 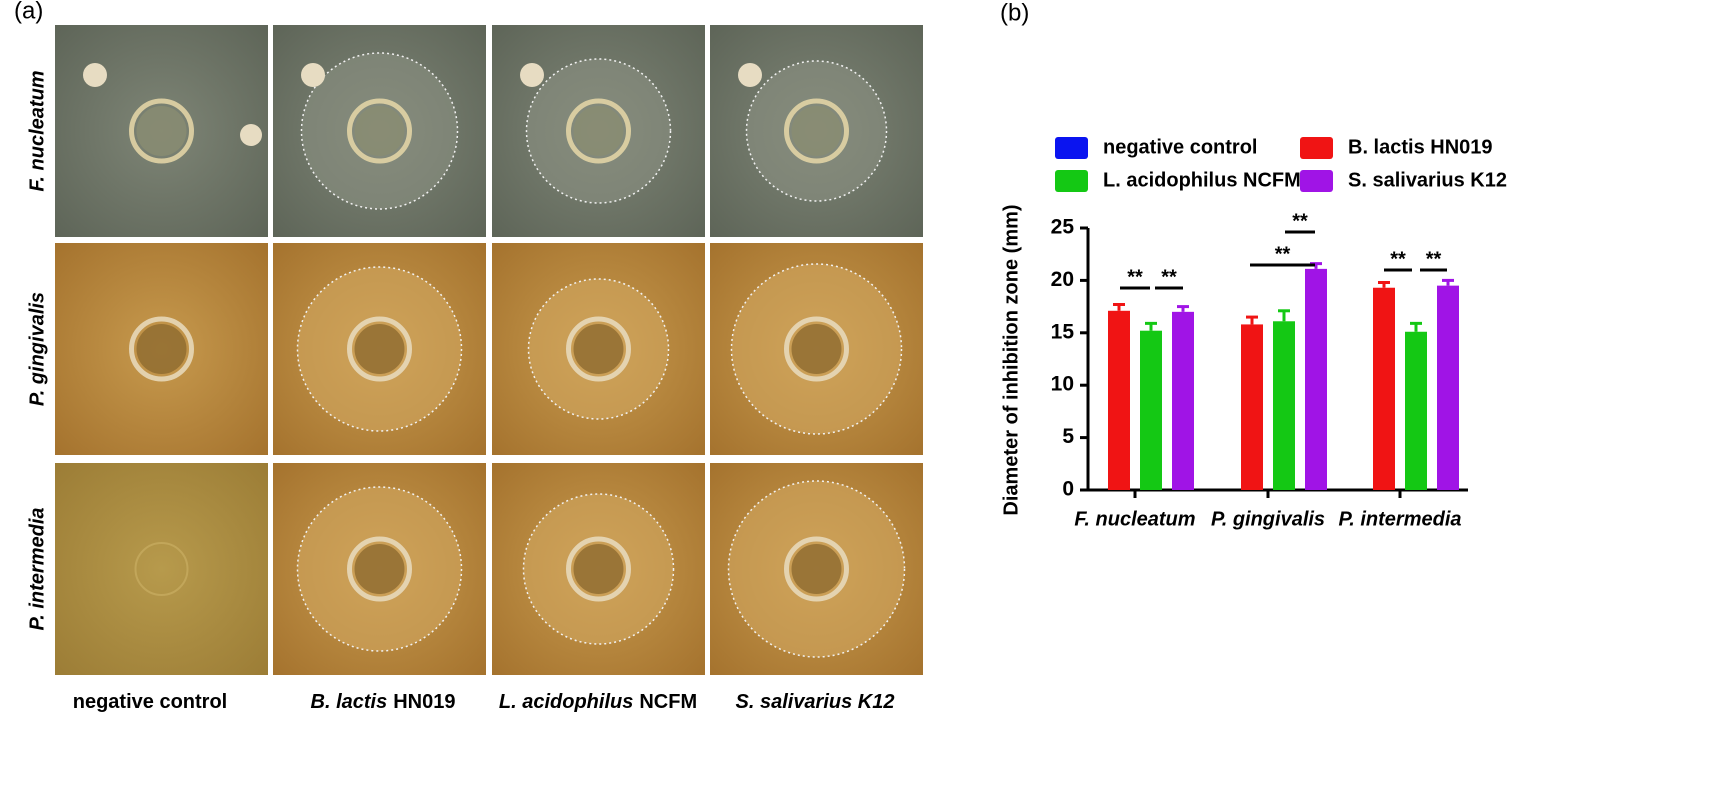 I want to click on column-label: S. salivarius K12, so click(x=815, y=702).